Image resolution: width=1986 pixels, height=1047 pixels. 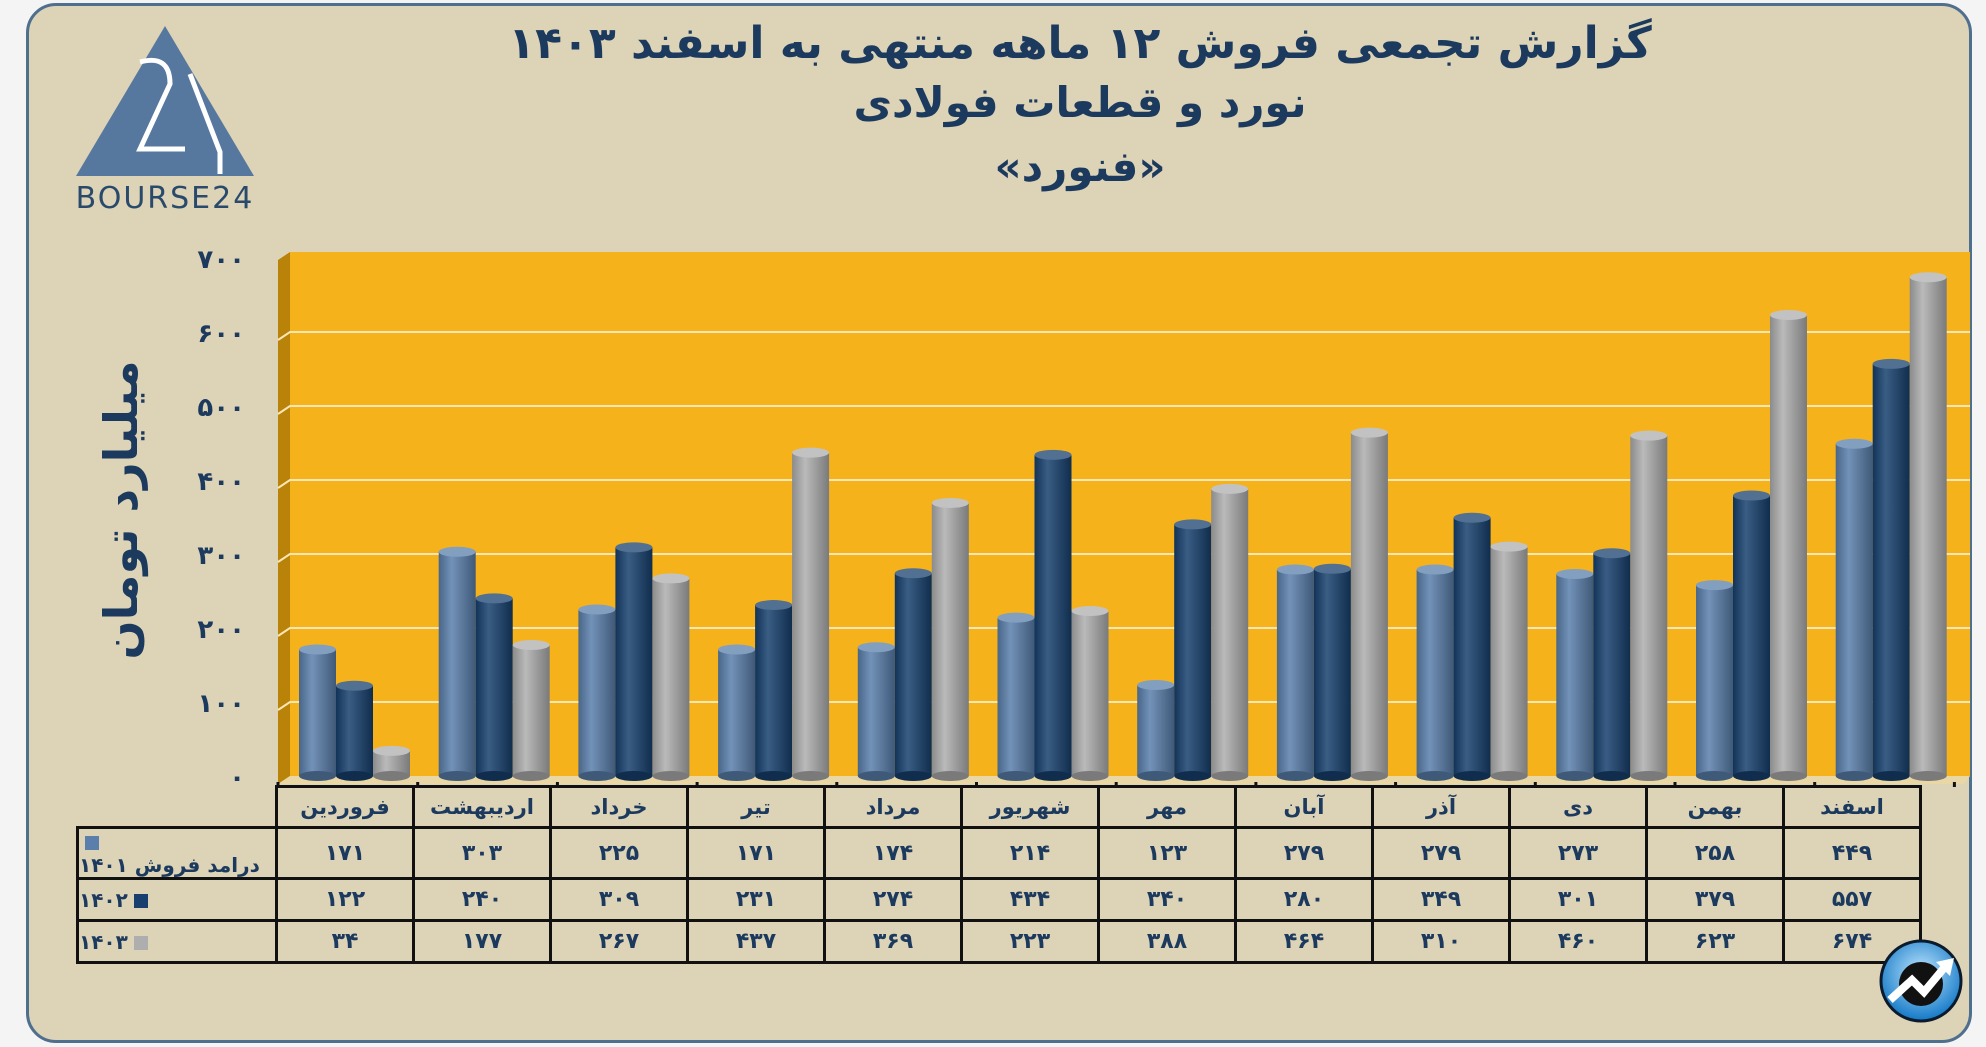 What do you see at coordinates (345, 941) in the screenshot?
I see `table-cell: ۳۴` at bounding box center [345, 941].